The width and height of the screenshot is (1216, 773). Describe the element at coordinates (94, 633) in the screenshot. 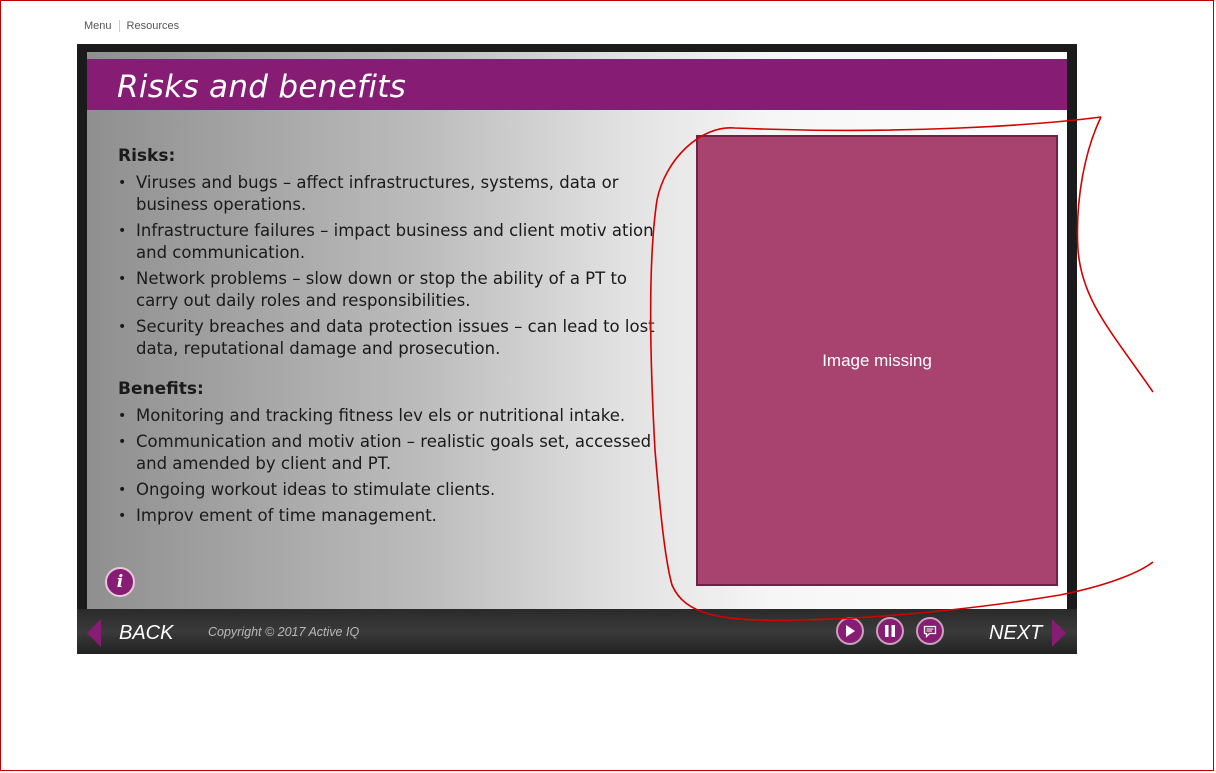

I see `back-arrow-icon` at that location.